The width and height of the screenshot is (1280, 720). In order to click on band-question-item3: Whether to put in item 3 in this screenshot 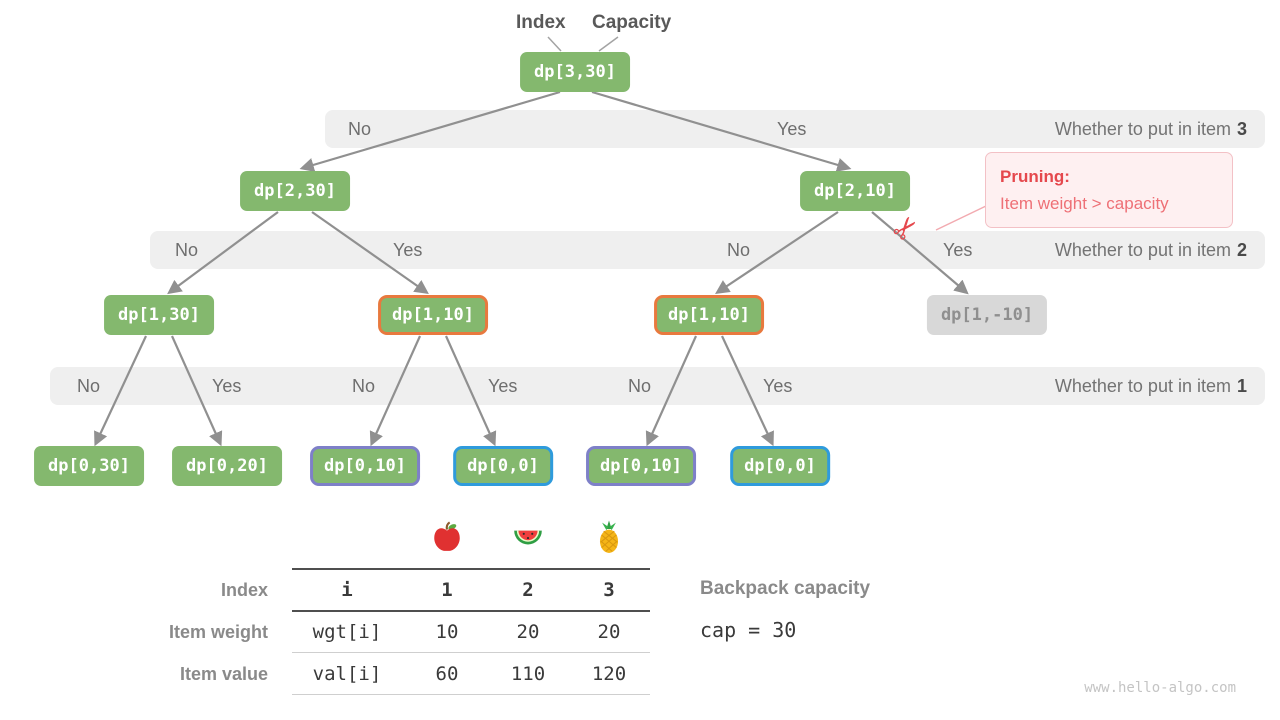, I will do `click(1151, 129)`.